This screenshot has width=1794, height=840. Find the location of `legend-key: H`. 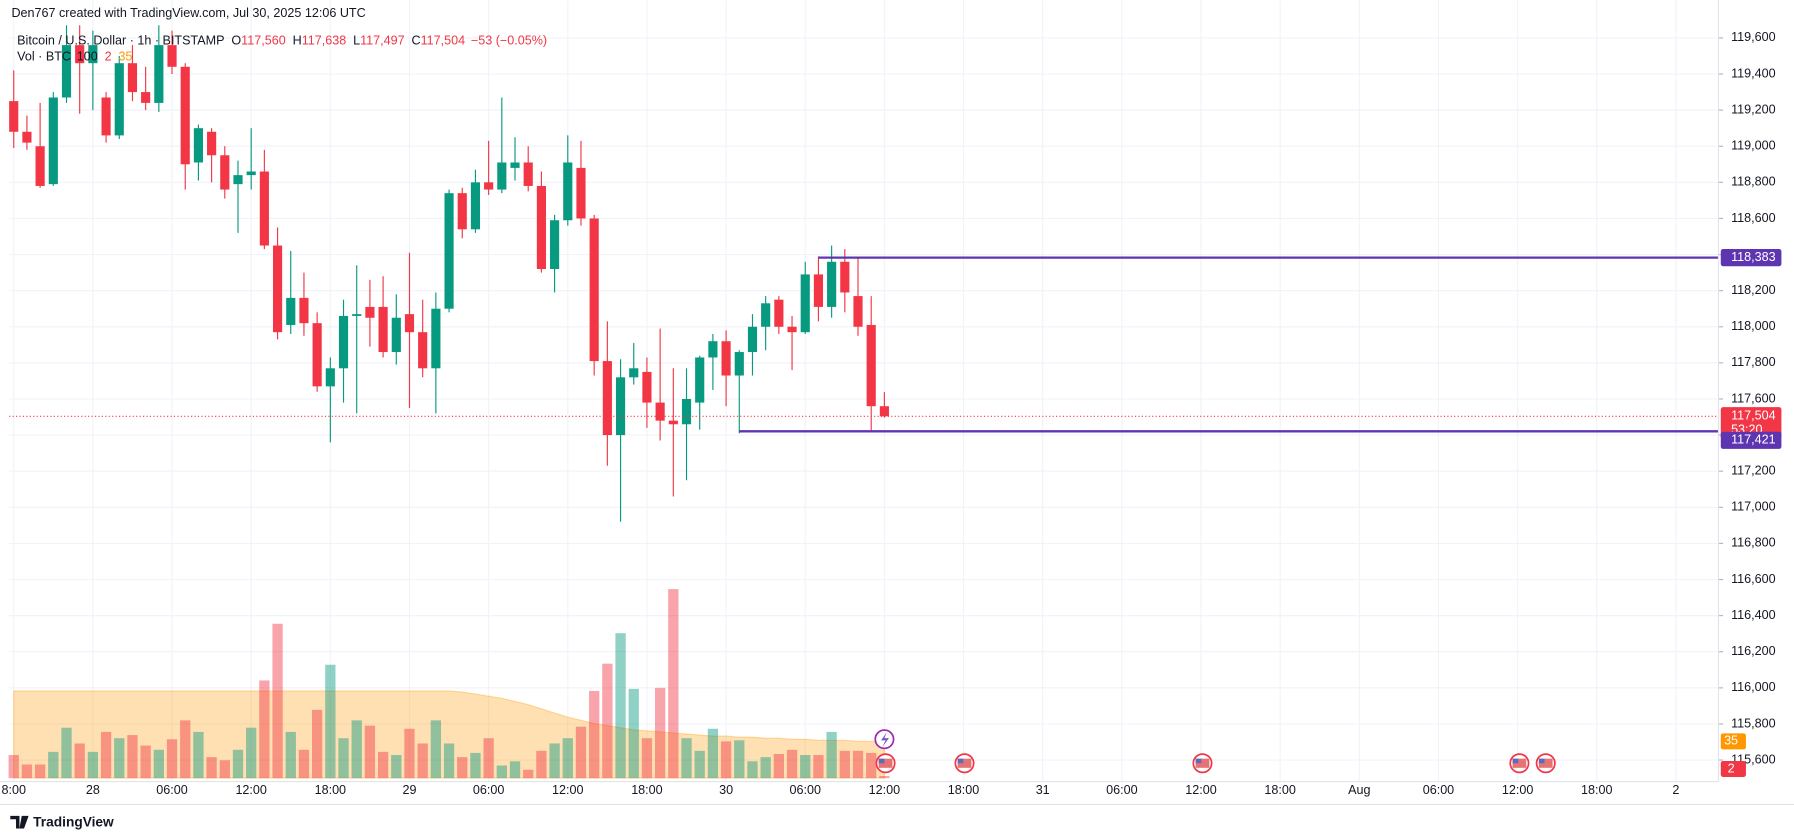

legend-key: H is located at coordinates (297, 41).